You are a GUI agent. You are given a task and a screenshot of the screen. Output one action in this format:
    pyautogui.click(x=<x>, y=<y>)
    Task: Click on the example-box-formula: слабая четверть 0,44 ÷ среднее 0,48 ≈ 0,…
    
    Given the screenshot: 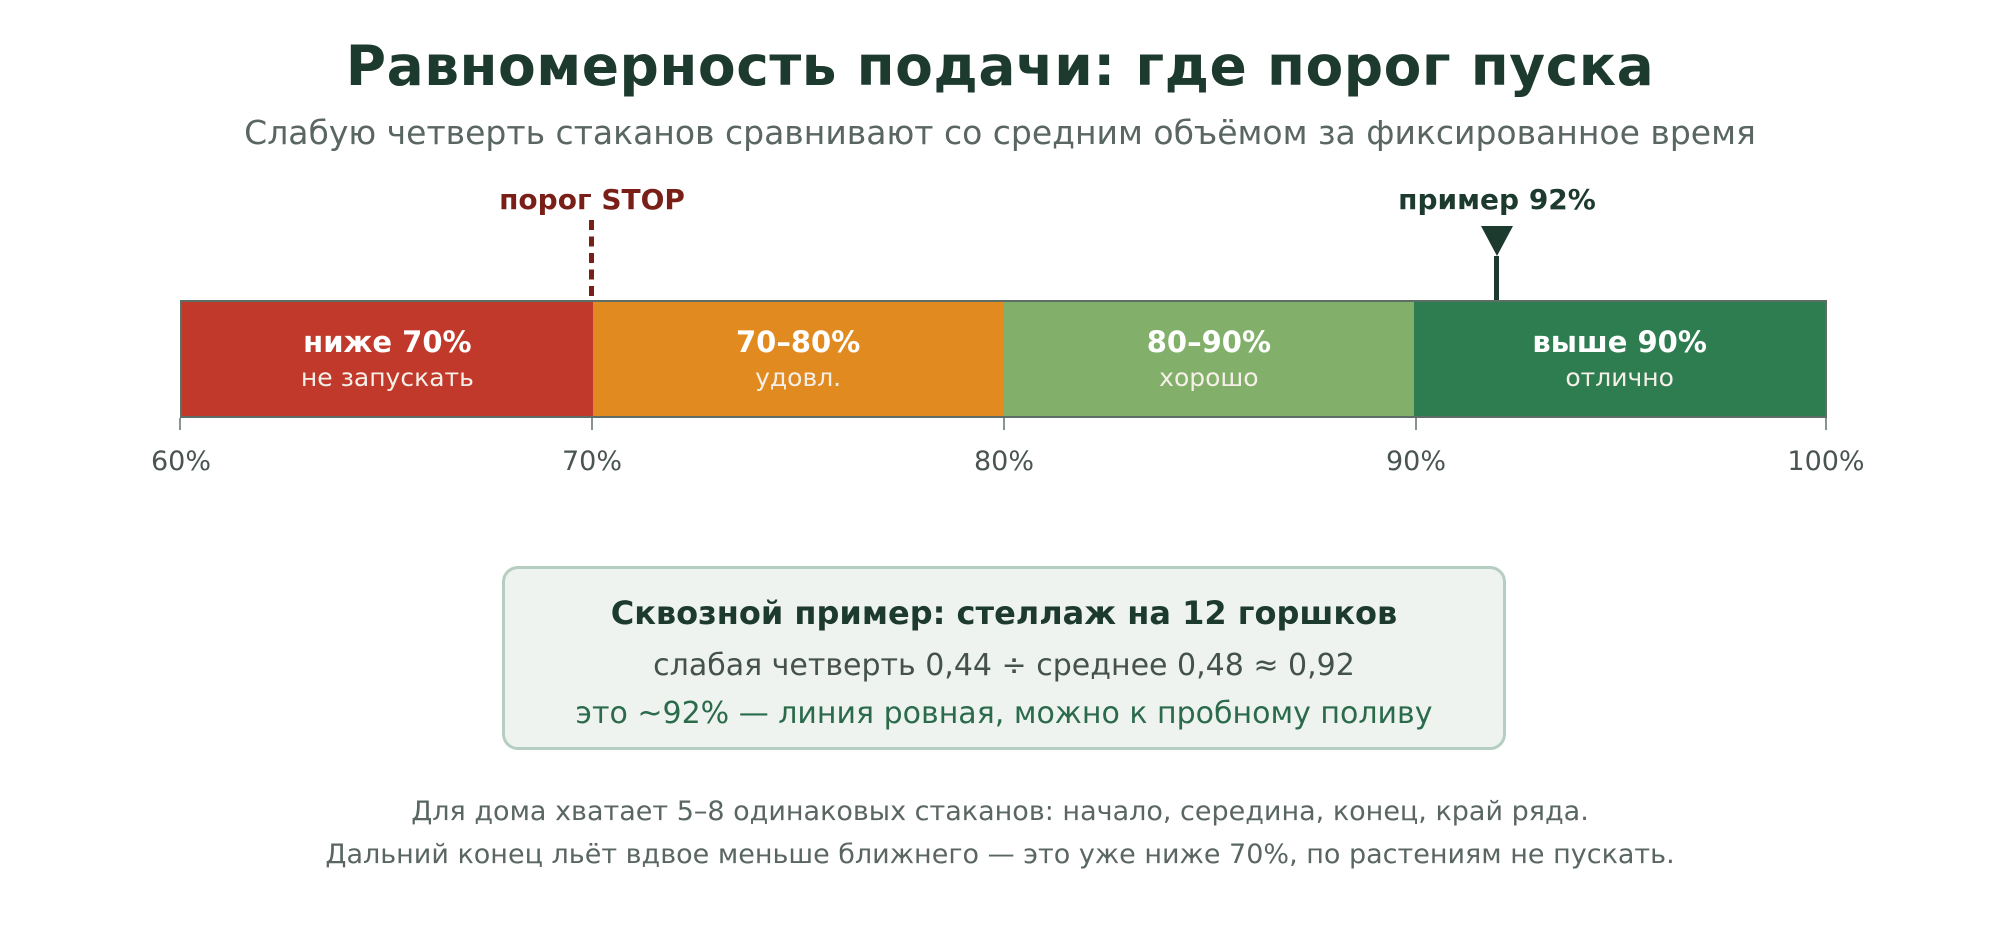 What is the action you would take?
    pyautogui.click(x=1004, y=665)
    